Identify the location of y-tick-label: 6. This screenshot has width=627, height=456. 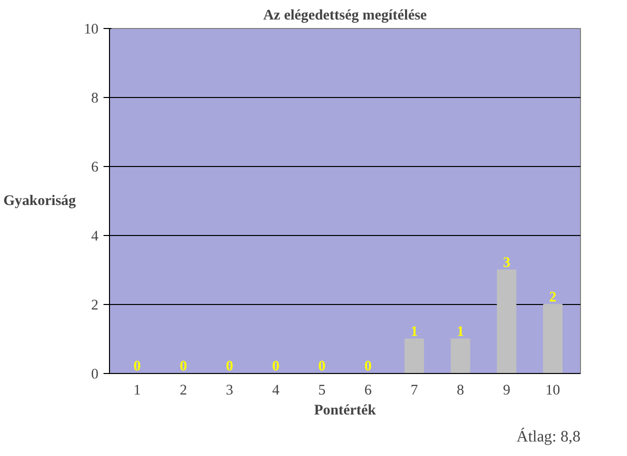
(94, 168).